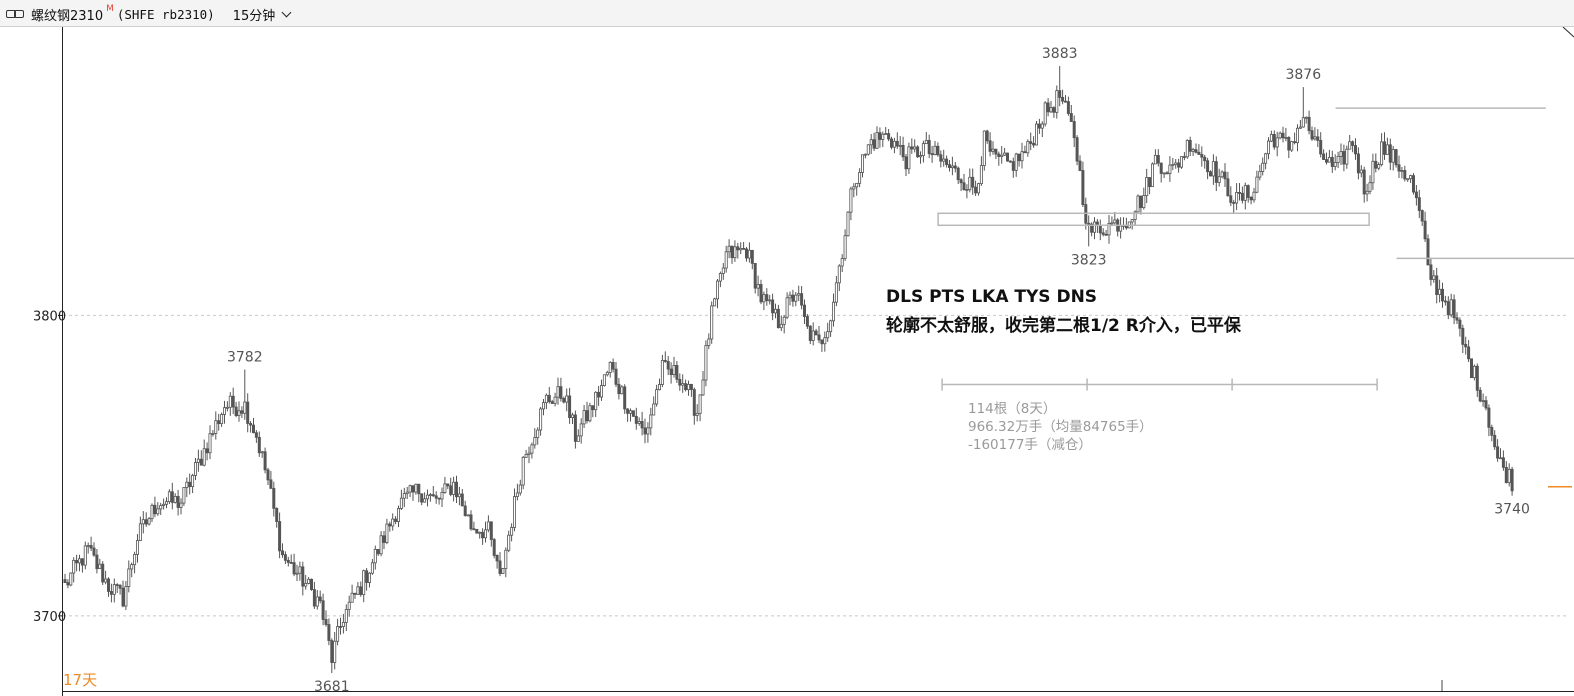  I want to click on symbol-selector: 螺纹钢2310 M (SHFE rb2310) 15分钟, so click(149, 14).